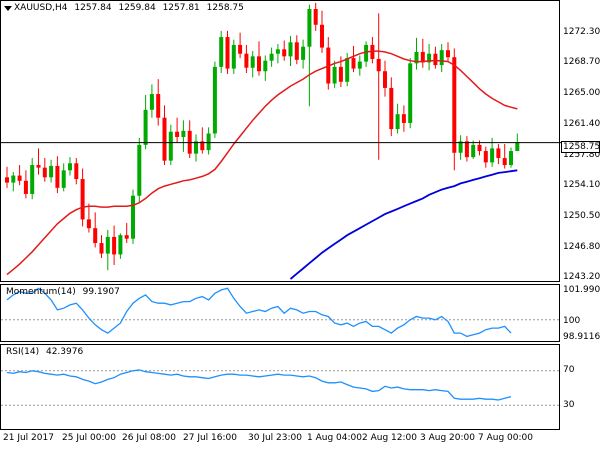  What do you see at coordinates (569, 405) in the screenshot?
I see `rsi-tick: 30` at bounding box center [569, 405].